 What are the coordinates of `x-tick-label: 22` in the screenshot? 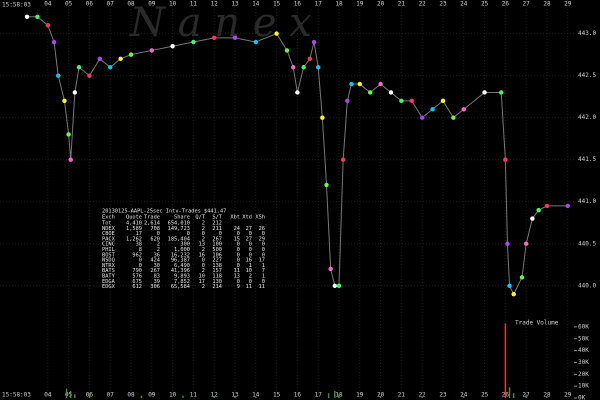 It's located at (423, 395).